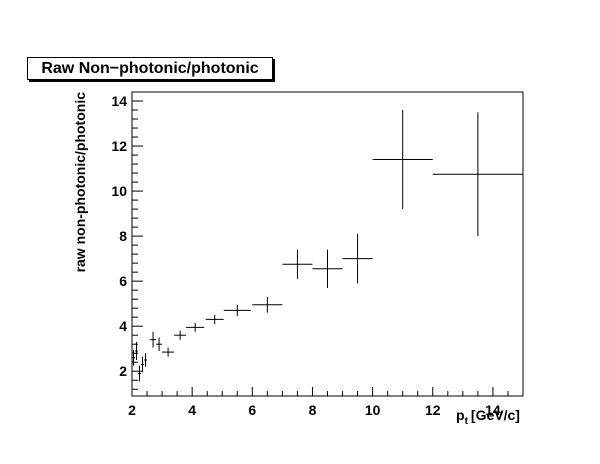 The image size is (600, 464). I want to click on x-tick-label: 2, so click(132, 410).